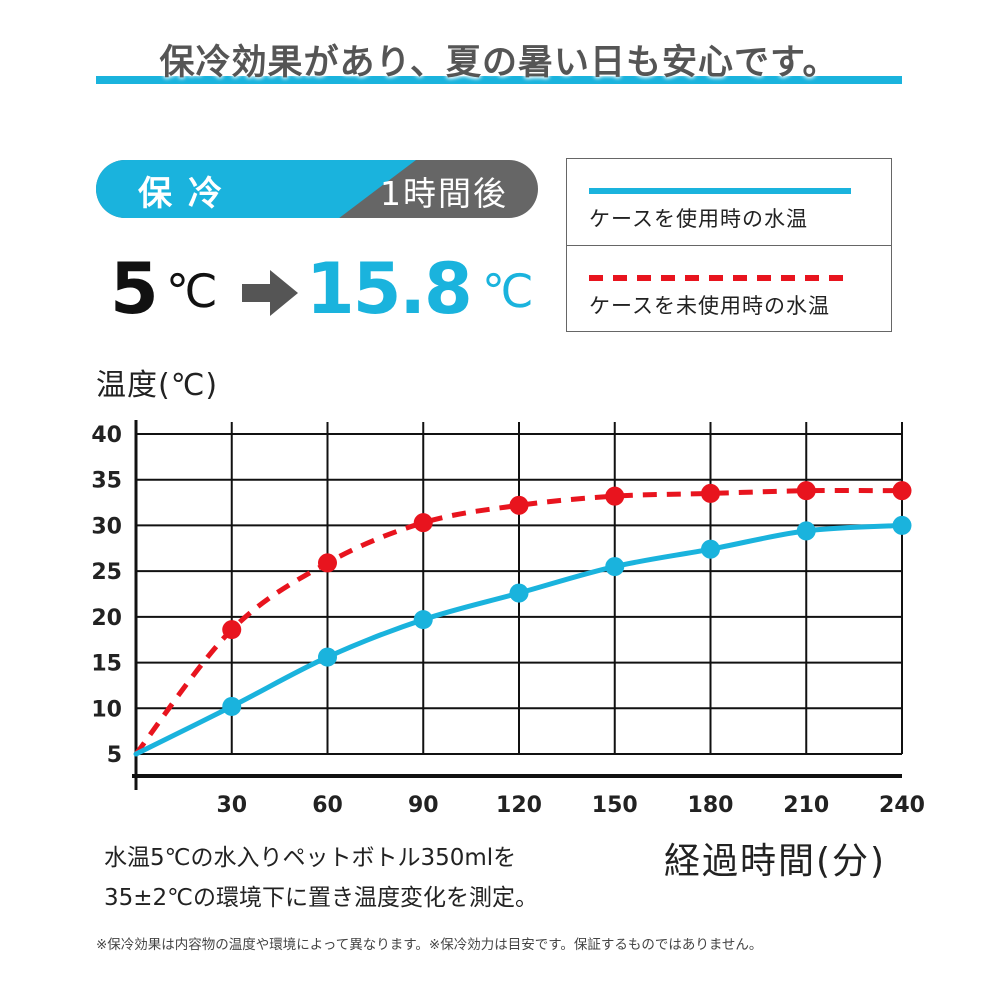 The height and width of the screenshot is (1000, 1000). What do you see at coordinates (106, 435) in the screenshot?
I see `y-tick-label-40: 40` at bounding box center [106, 435].